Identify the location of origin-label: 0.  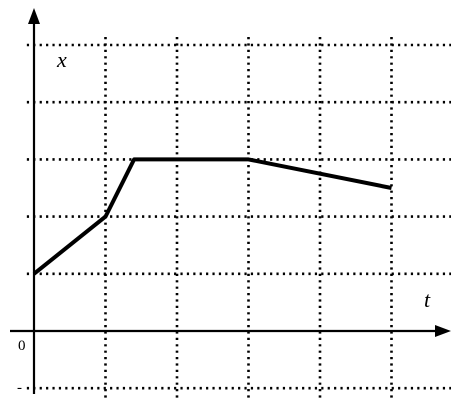
(22, 346).